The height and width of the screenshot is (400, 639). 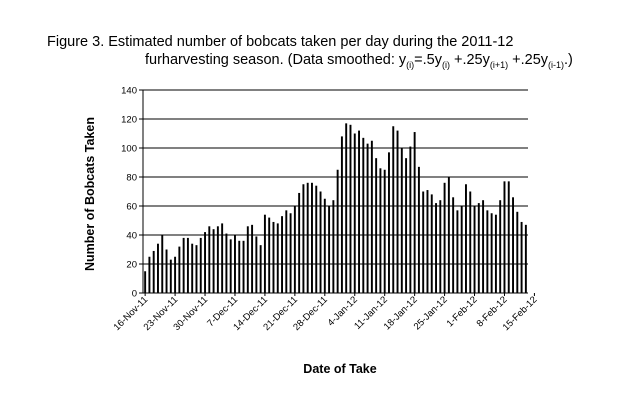 I want to click on y-tick-label: 100, so click(x=129, y=149).